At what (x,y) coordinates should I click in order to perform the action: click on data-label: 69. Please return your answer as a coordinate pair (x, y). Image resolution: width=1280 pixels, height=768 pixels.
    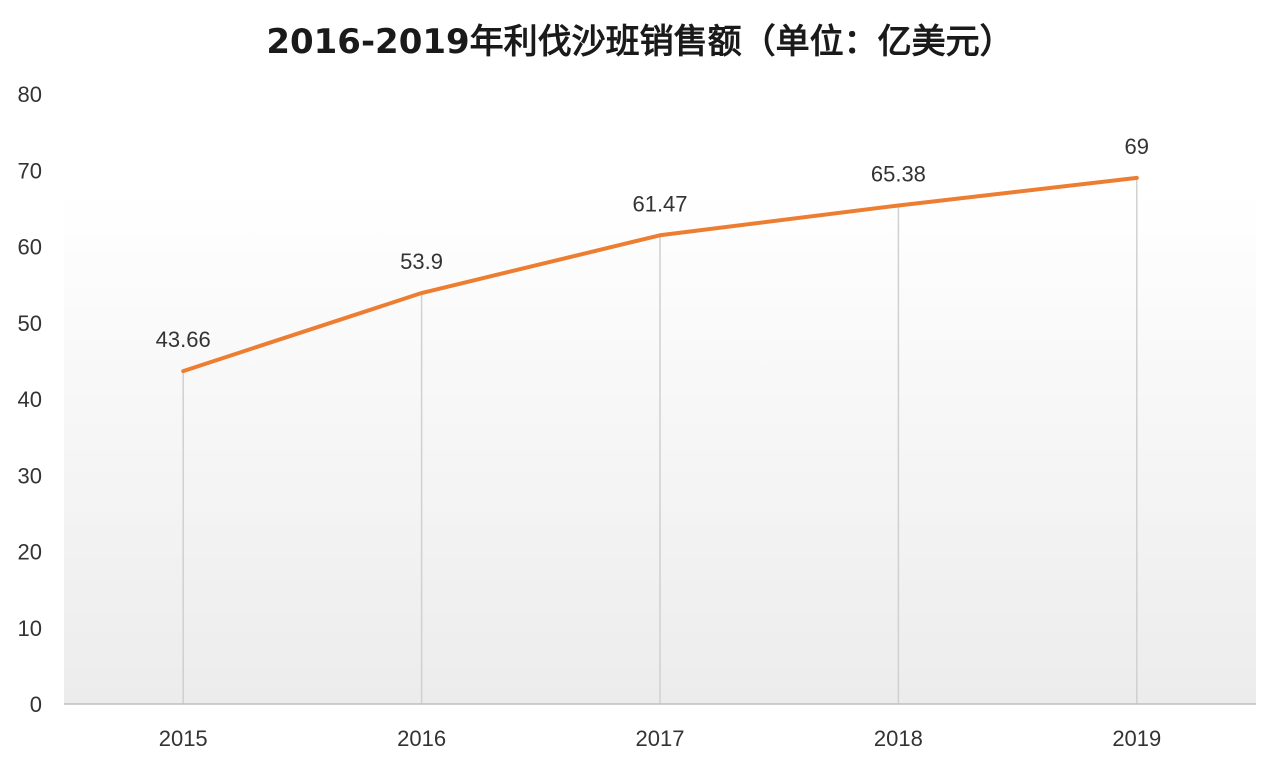
    Looking at the image, I should click on (1137, 146).